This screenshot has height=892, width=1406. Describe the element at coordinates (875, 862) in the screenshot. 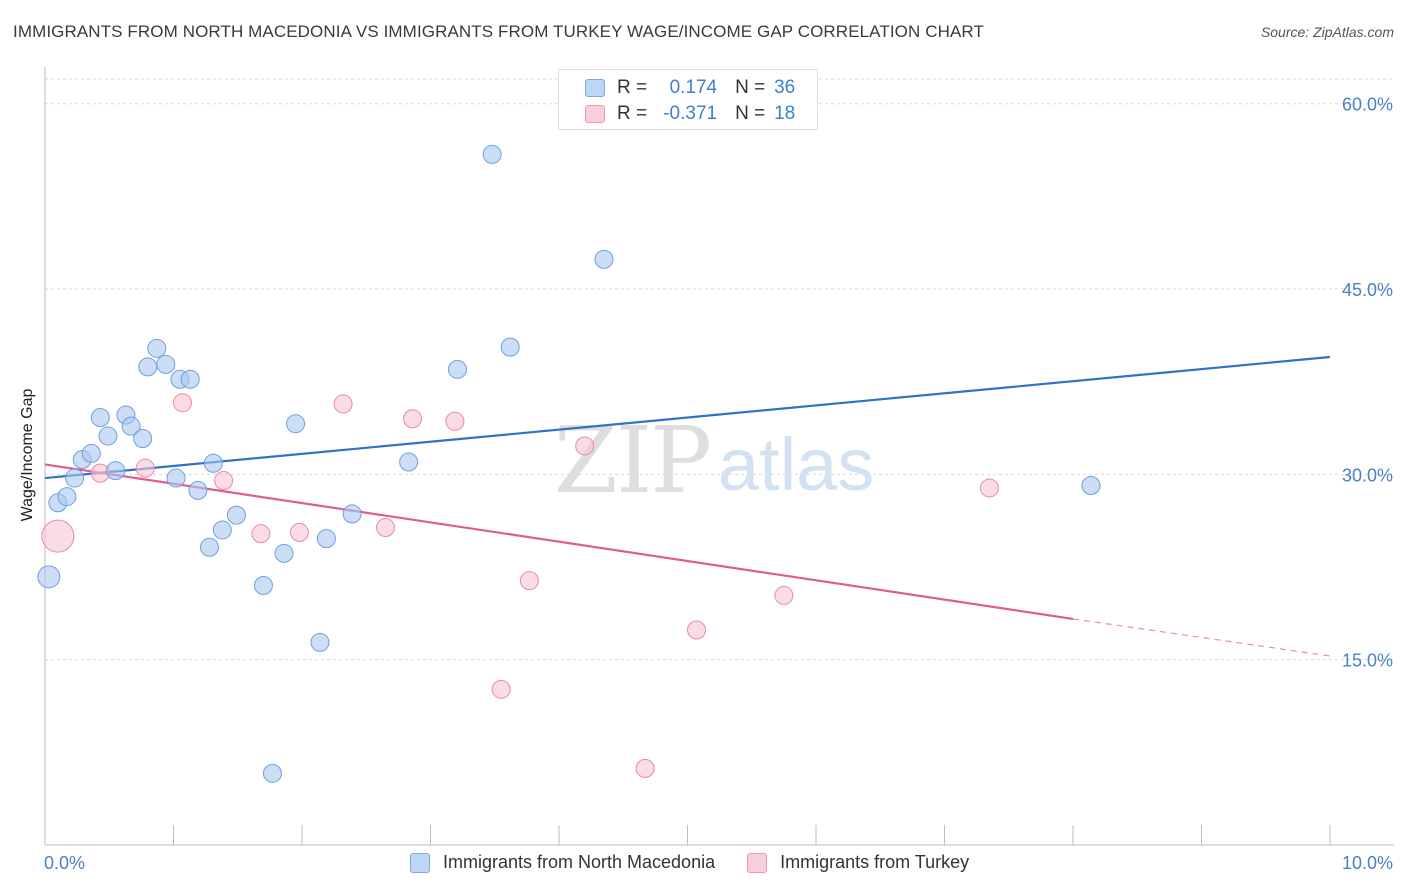

I see `legend-label: Immigrants from Turkey` at that location.